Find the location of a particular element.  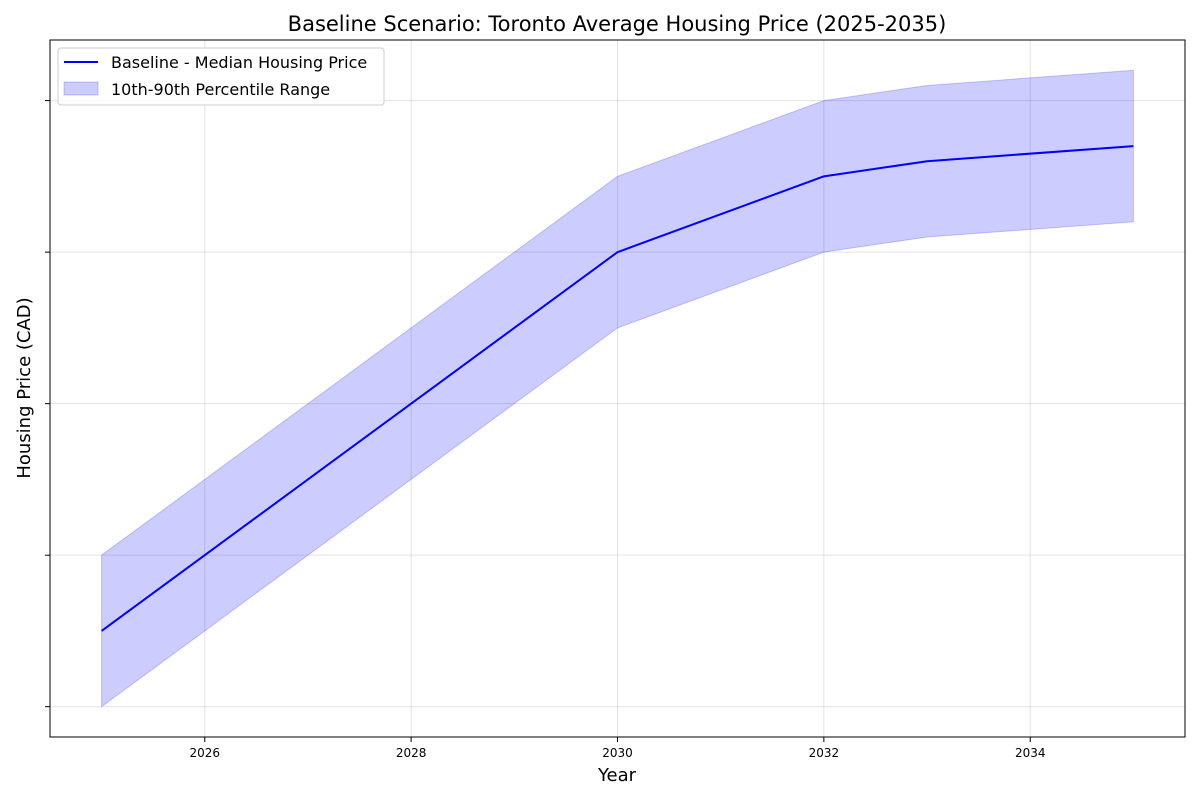

y-axis-label: Housing Price (CAD) is located at coordinates (24, 387).